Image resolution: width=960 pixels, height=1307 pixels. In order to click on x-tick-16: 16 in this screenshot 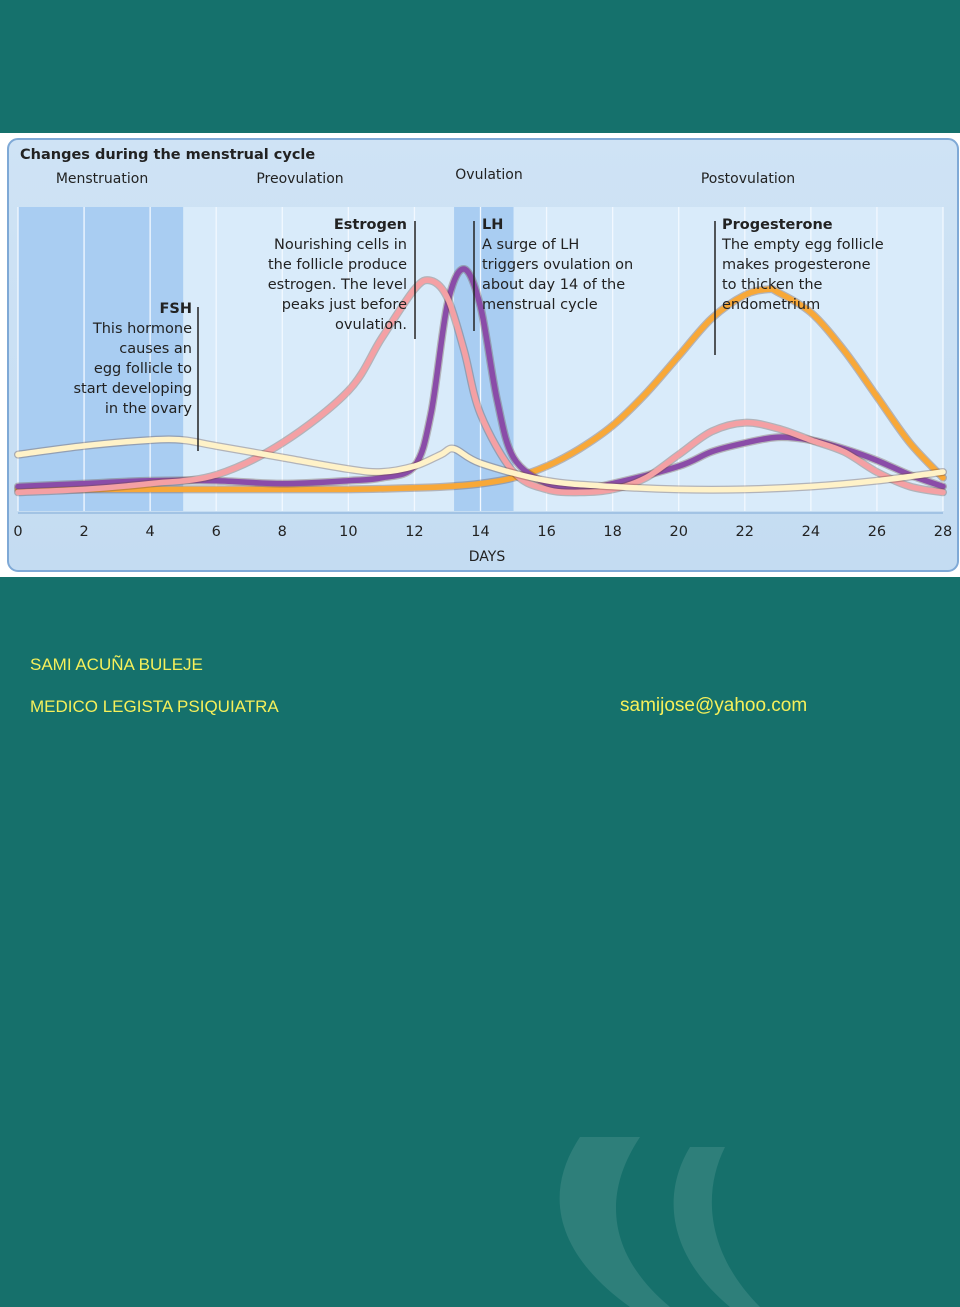, I will do `click(546, 532)`.